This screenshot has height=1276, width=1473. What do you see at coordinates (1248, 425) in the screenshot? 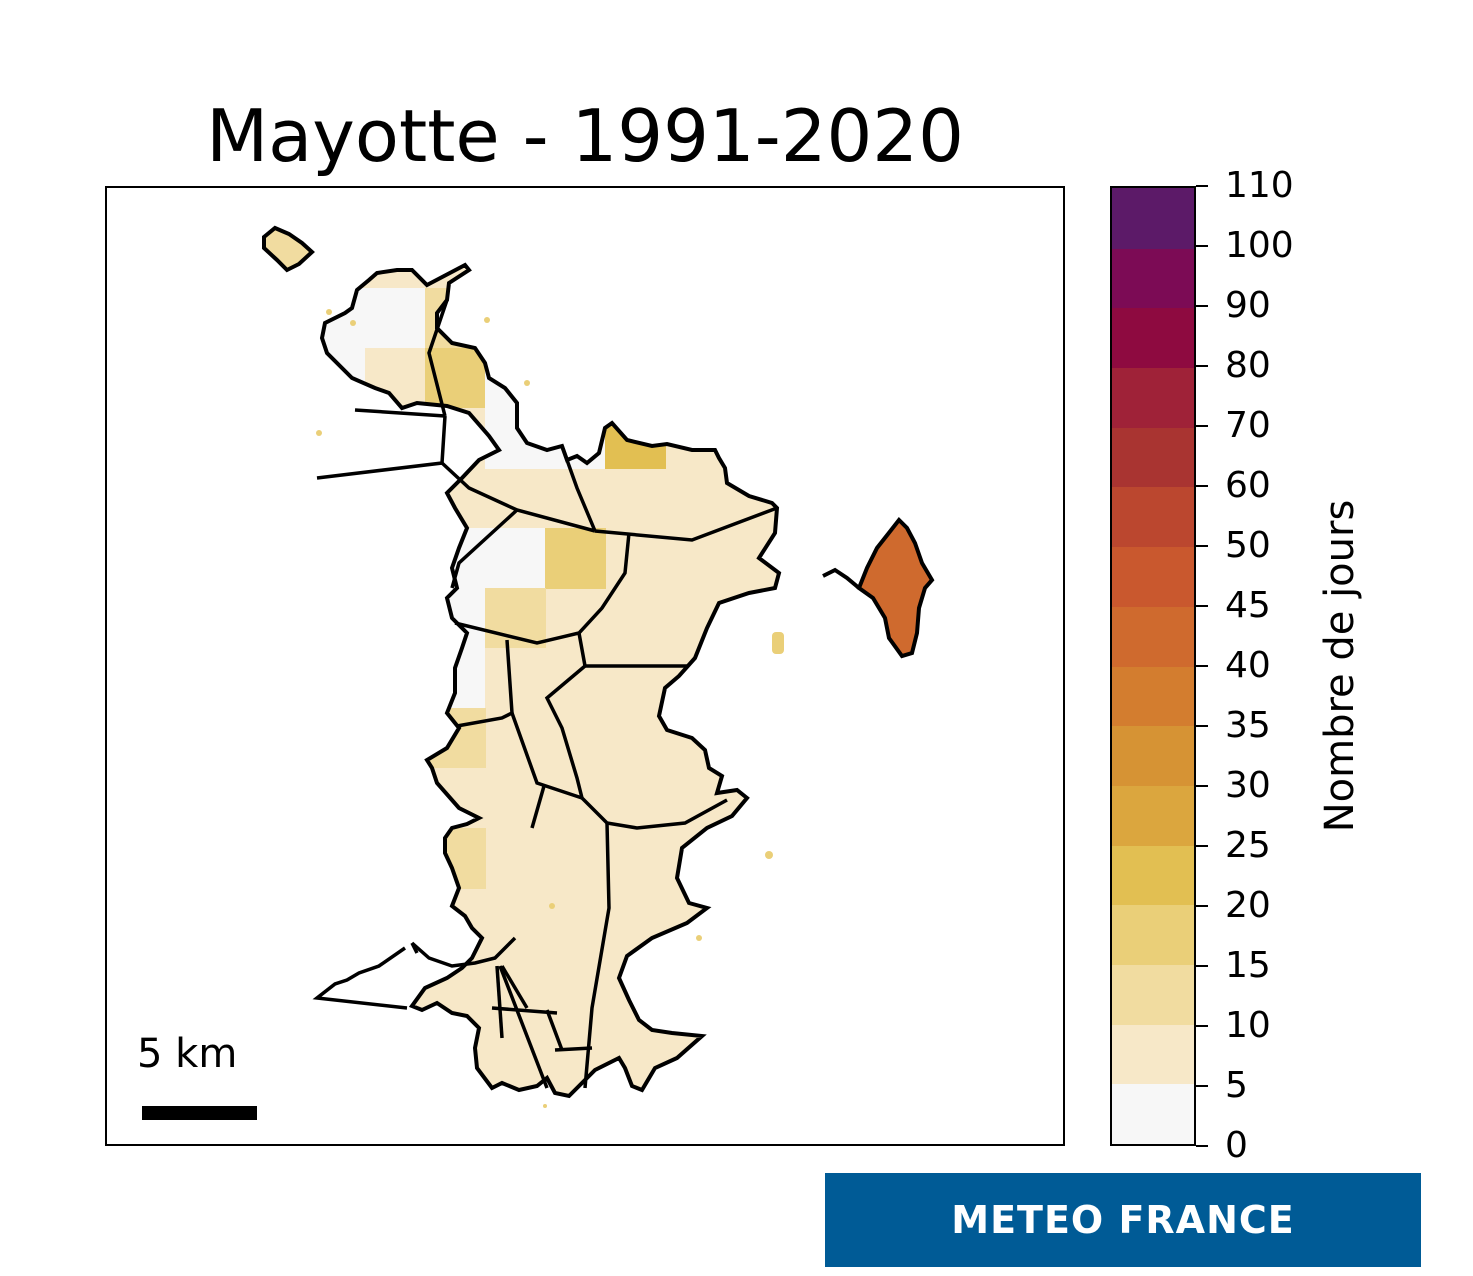
I see `colorbar-tick-label: 70` at bounding box center [1248, 425].